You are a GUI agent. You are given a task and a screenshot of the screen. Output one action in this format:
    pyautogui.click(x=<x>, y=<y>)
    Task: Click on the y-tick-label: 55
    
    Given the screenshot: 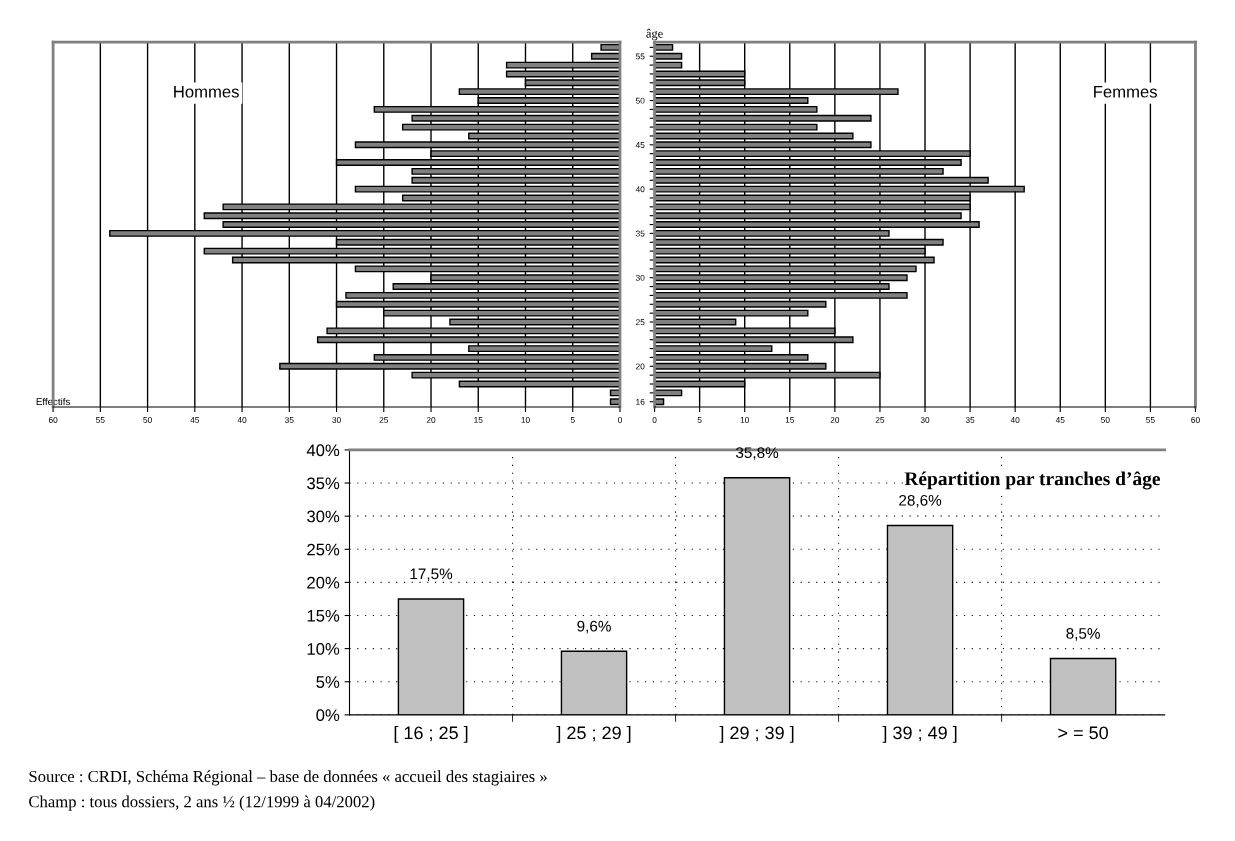 What is the action you would take?
    pyautogui.click(x=640, y=56)
    